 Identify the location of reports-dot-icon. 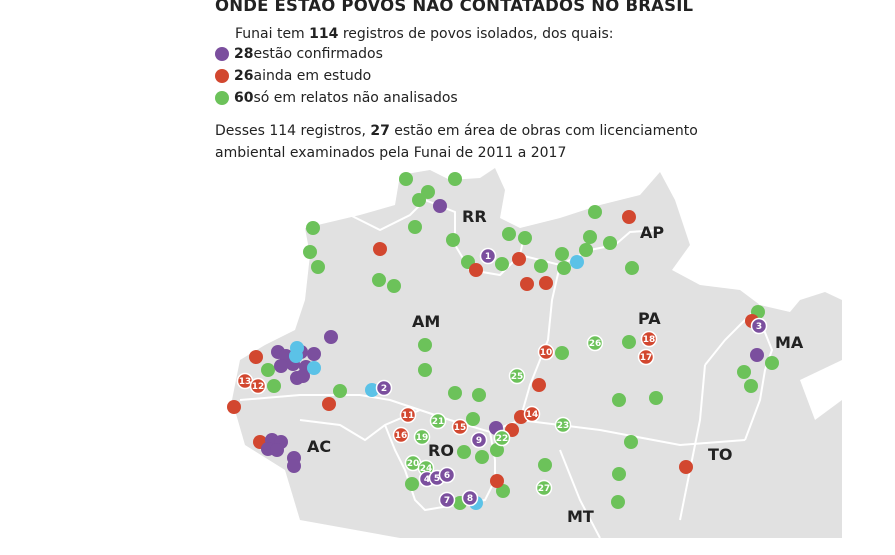
(222, 98).